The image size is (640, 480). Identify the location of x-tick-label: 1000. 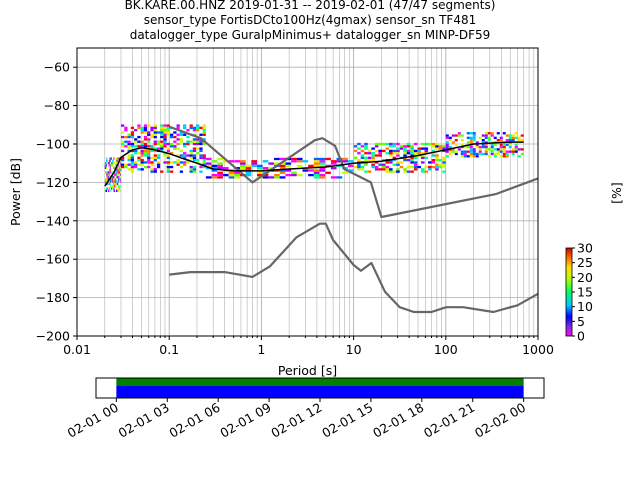
(538, 349).